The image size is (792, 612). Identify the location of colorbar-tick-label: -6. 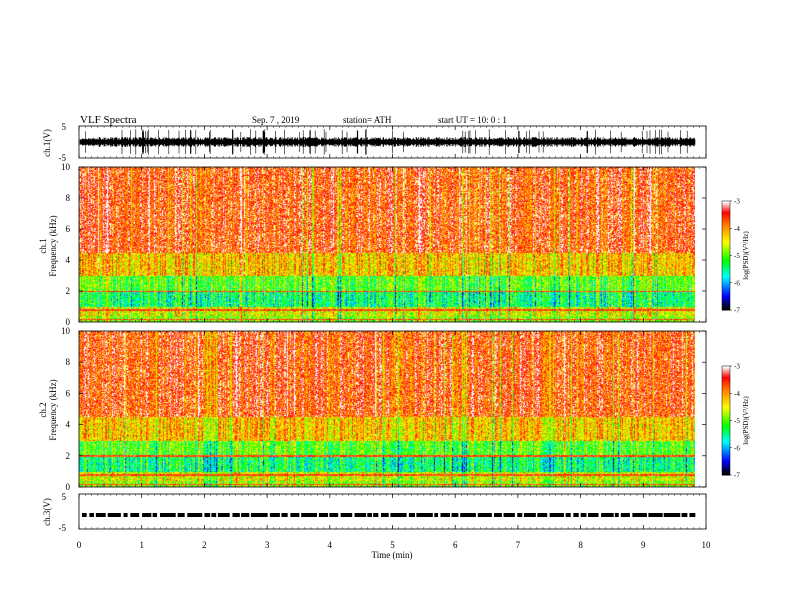
(737, 283).